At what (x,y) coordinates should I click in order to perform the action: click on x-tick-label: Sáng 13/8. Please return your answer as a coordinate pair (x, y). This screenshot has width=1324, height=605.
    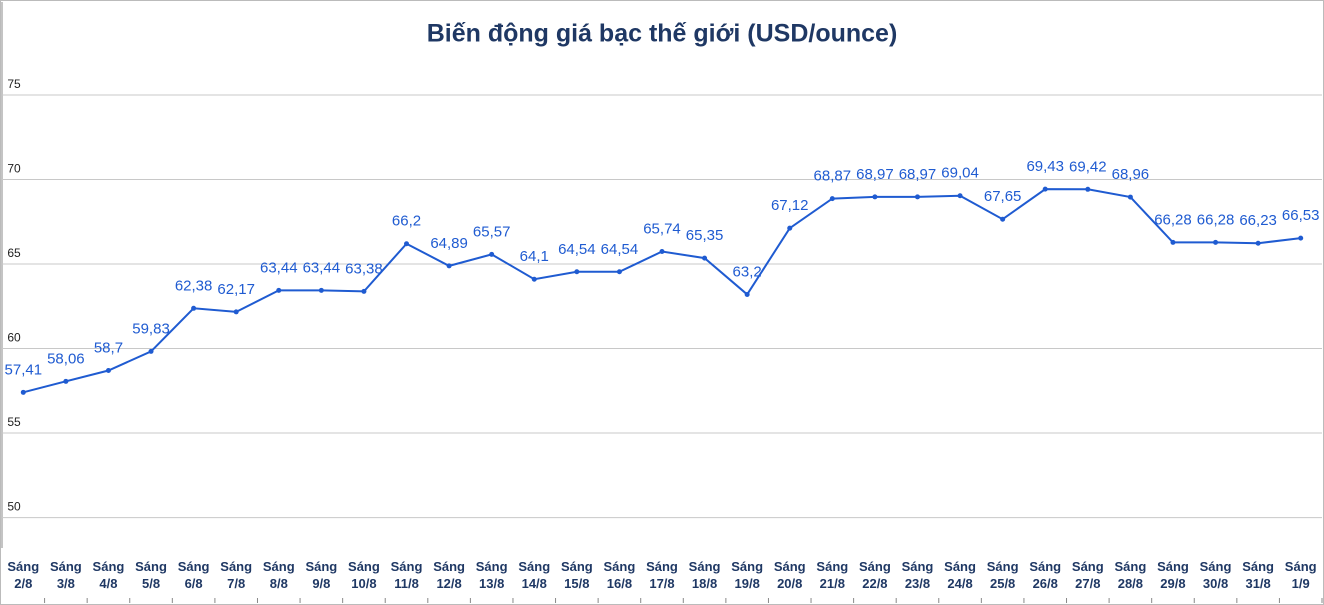
    Looking at the image, I should click on (492, 575).